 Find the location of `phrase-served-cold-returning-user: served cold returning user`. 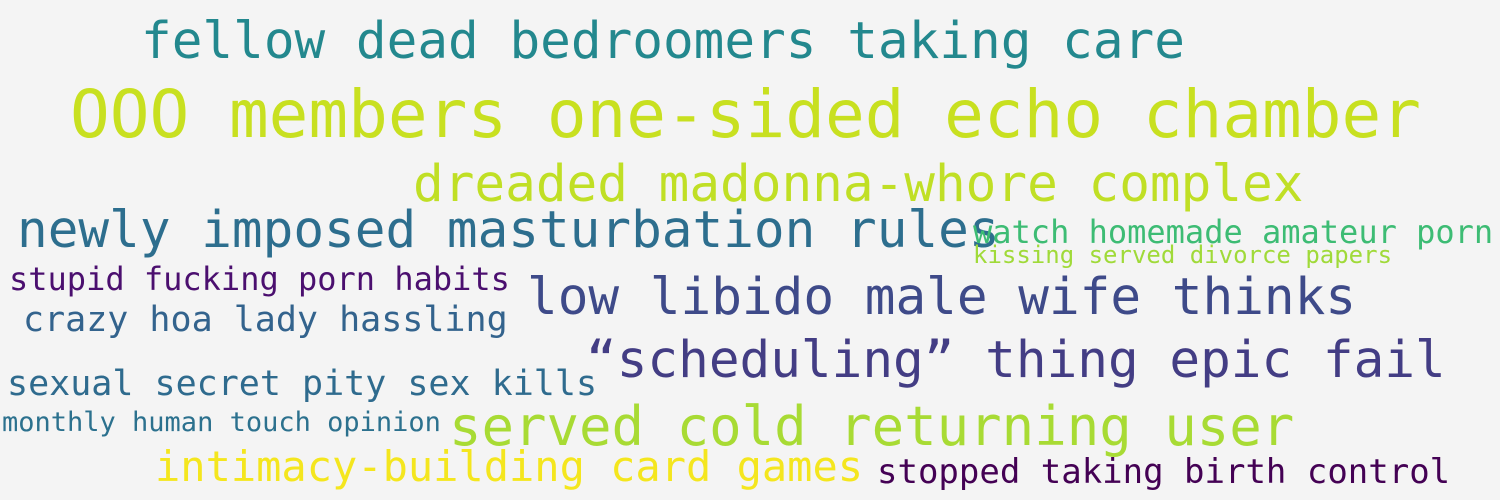

phrase-served-cold-returning-user: served cold returning user is located at coordinates (872, 426).